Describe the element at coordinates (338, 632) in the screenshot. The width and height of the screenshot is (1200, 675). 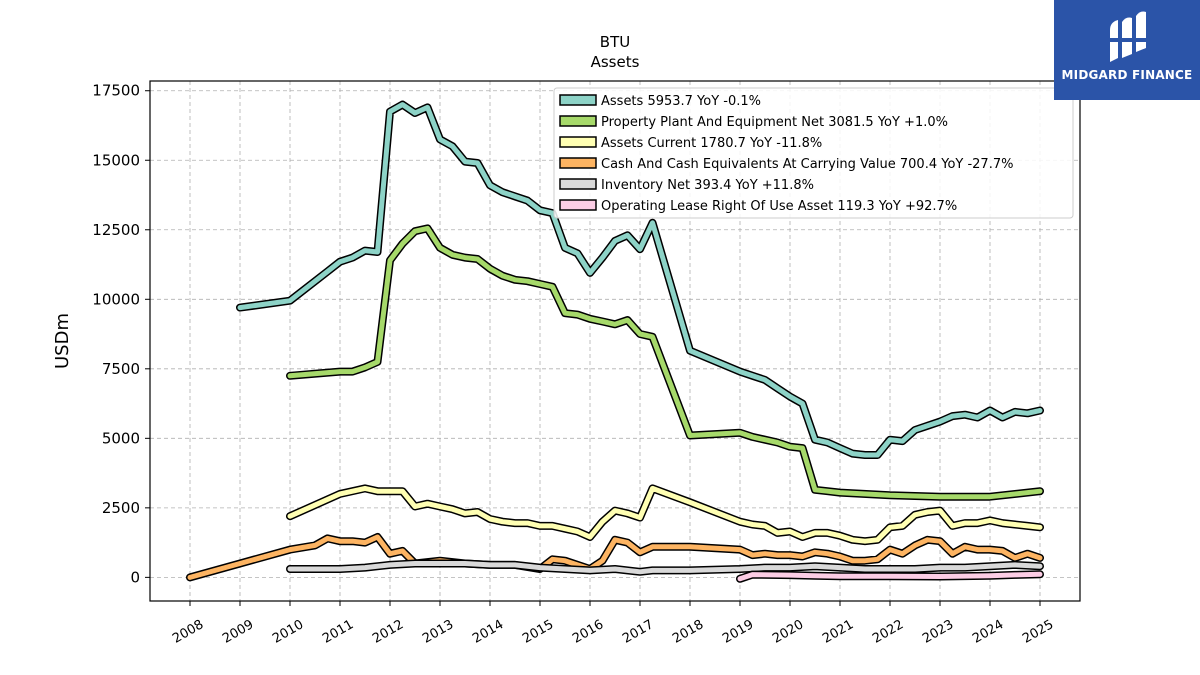
I see `x-tick-label: 2011` at that location.